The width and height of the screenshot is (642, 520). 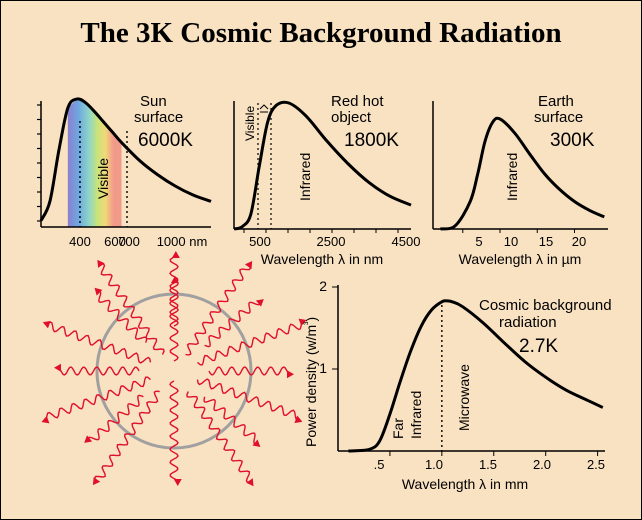 What do you see at coordinates (357, 101) in the screenshot?
I see `redhot-label-line1: Red hot` at bounding box center [357, 101].